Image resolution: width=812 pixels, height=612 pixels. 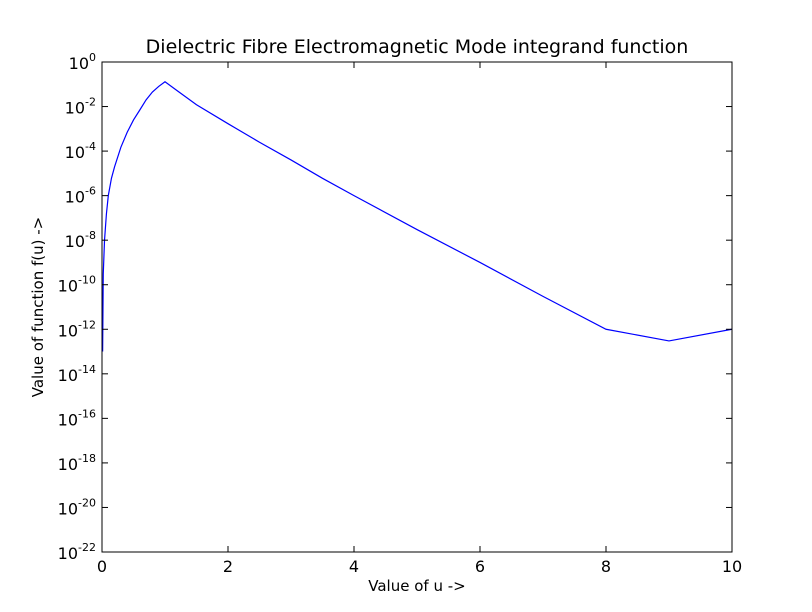 I want to click on y-tick-label: 10⁻¹⁴, so click(x=77, y=374).